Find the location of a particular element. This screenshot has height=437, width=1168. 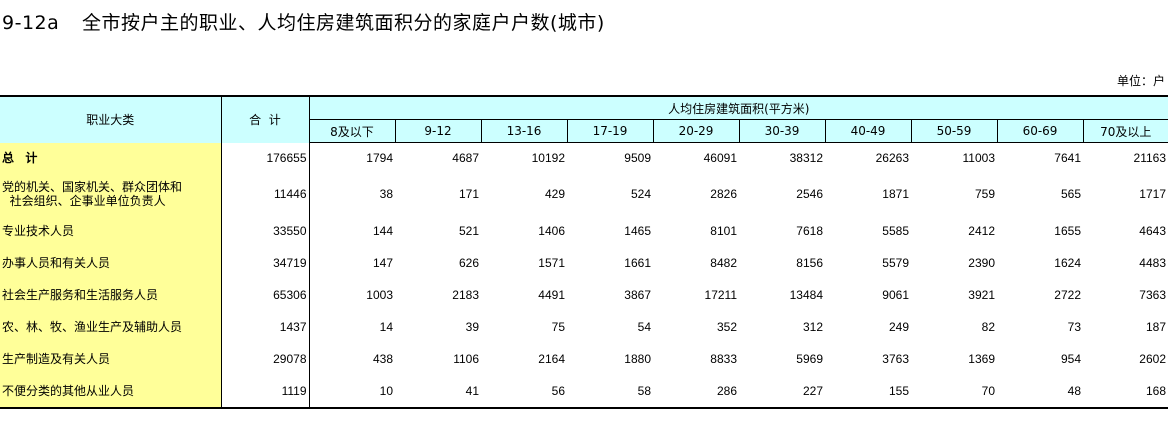

total-cell: 1119 is located at coordinates (265, 392).